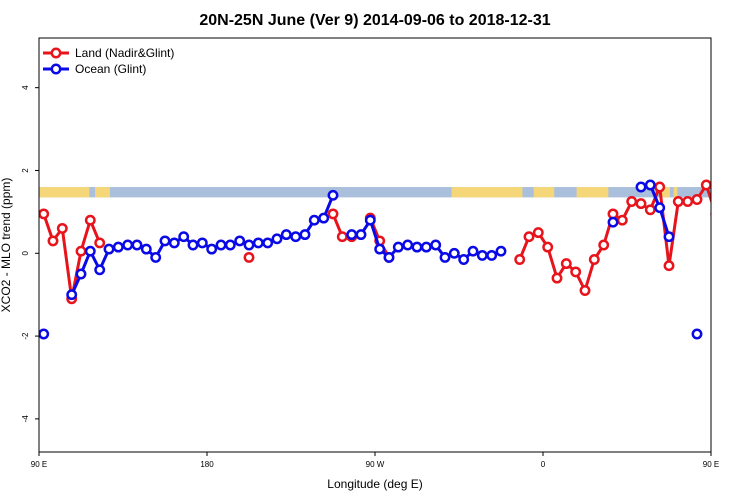  Describe the element at coordinates (56, 69) in the screenshot. I see `legend-marker-ocean` at that location.